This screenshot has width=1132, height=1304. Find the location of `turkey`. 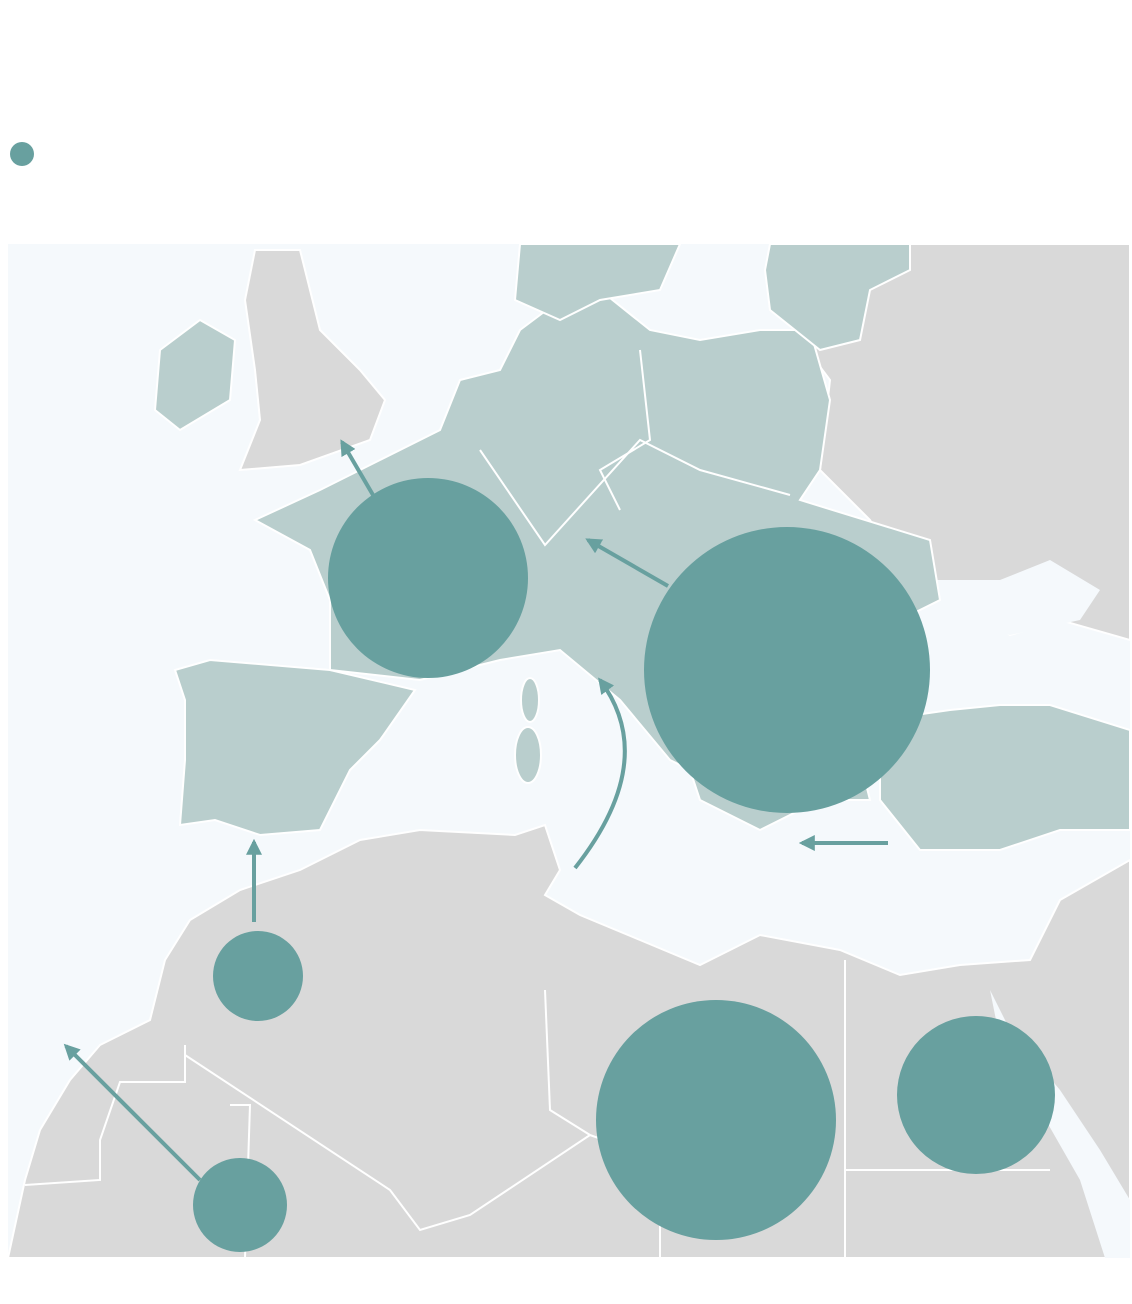

turkey is located at coordinates (1004, 777).